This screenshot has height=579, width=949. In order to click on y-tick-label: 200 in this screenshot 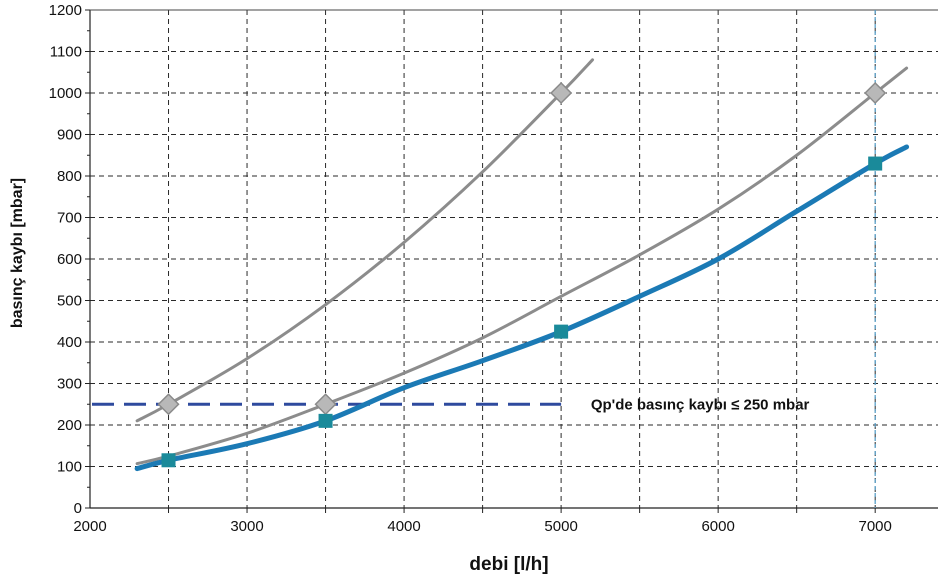, I will do `click(69, 425)`.